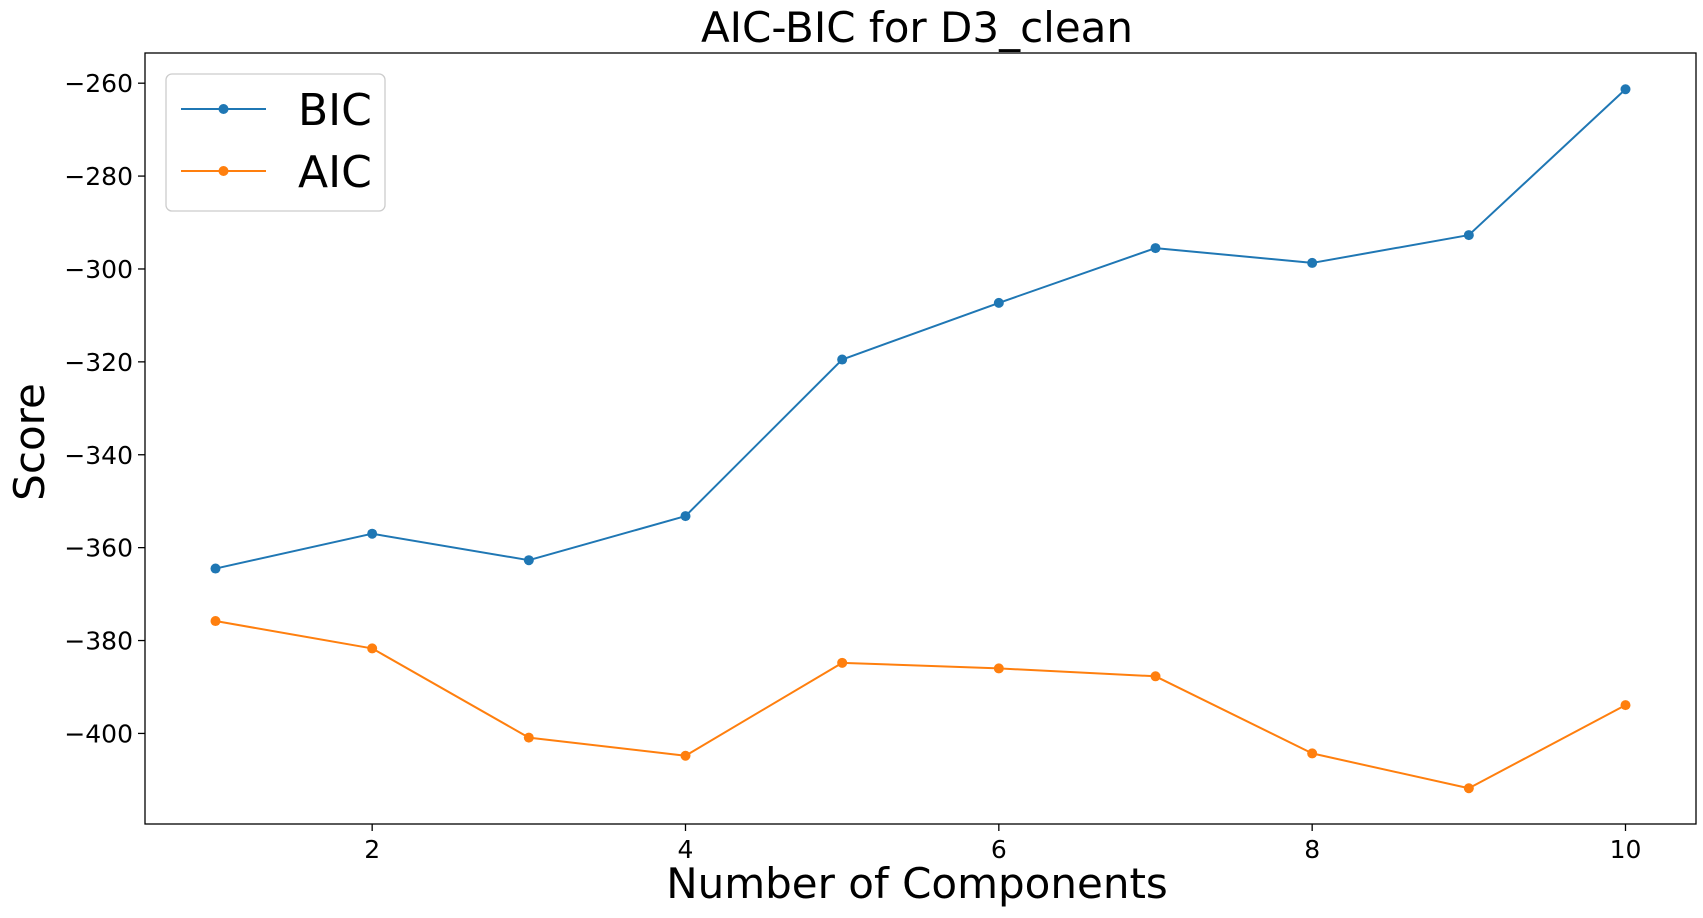 The image size is (1703, 918). Describe the element at coordinates (98, 455) in the screenshot. I see `y-tick-label: −340` at that location.